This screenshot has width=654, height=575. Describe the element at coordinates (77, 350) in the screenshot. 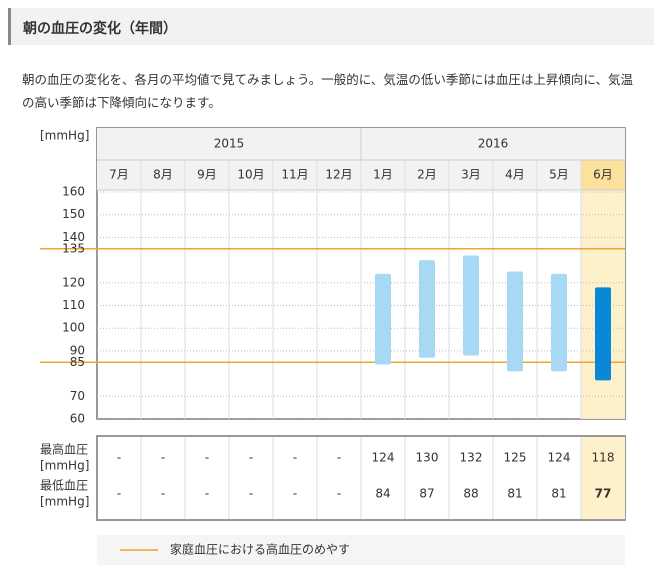

I see `y-tick-label: 90` at that location.